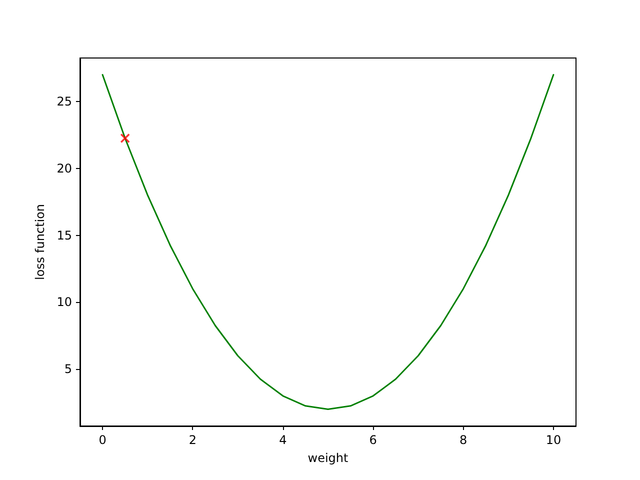 This screenshot has width=640, height=480. What do you see at coordinates (283, 440) in the screenshot?
I see `x-tick-label: 4` at bounding box center [283, 440].